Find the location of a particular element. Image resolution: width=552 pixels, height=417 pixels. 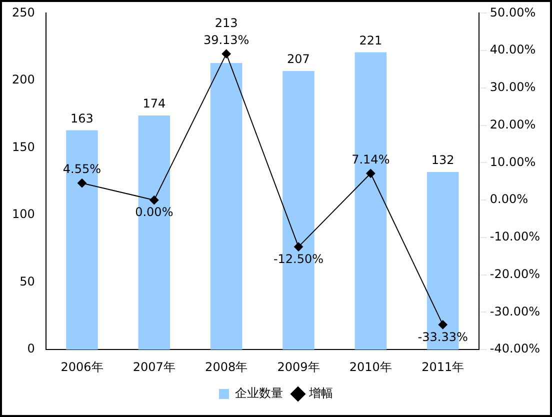

y-tick-label: 50 is located at coordinates (27, 281).